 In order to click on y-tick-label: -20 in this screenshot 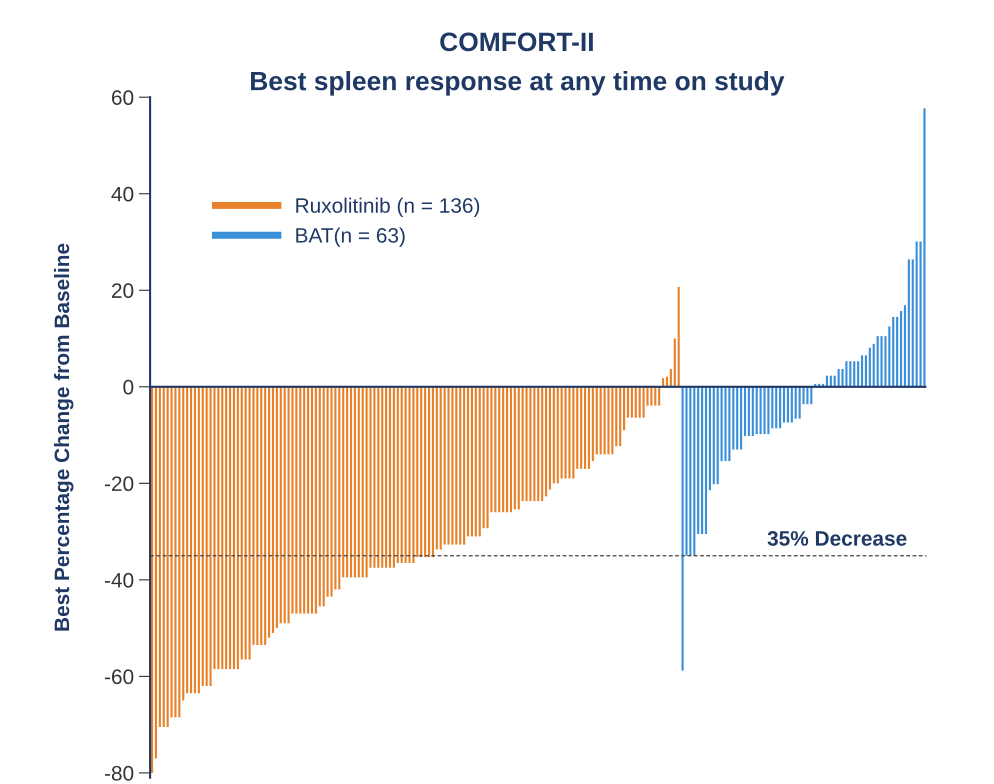, I will do `click(119, 484)`.